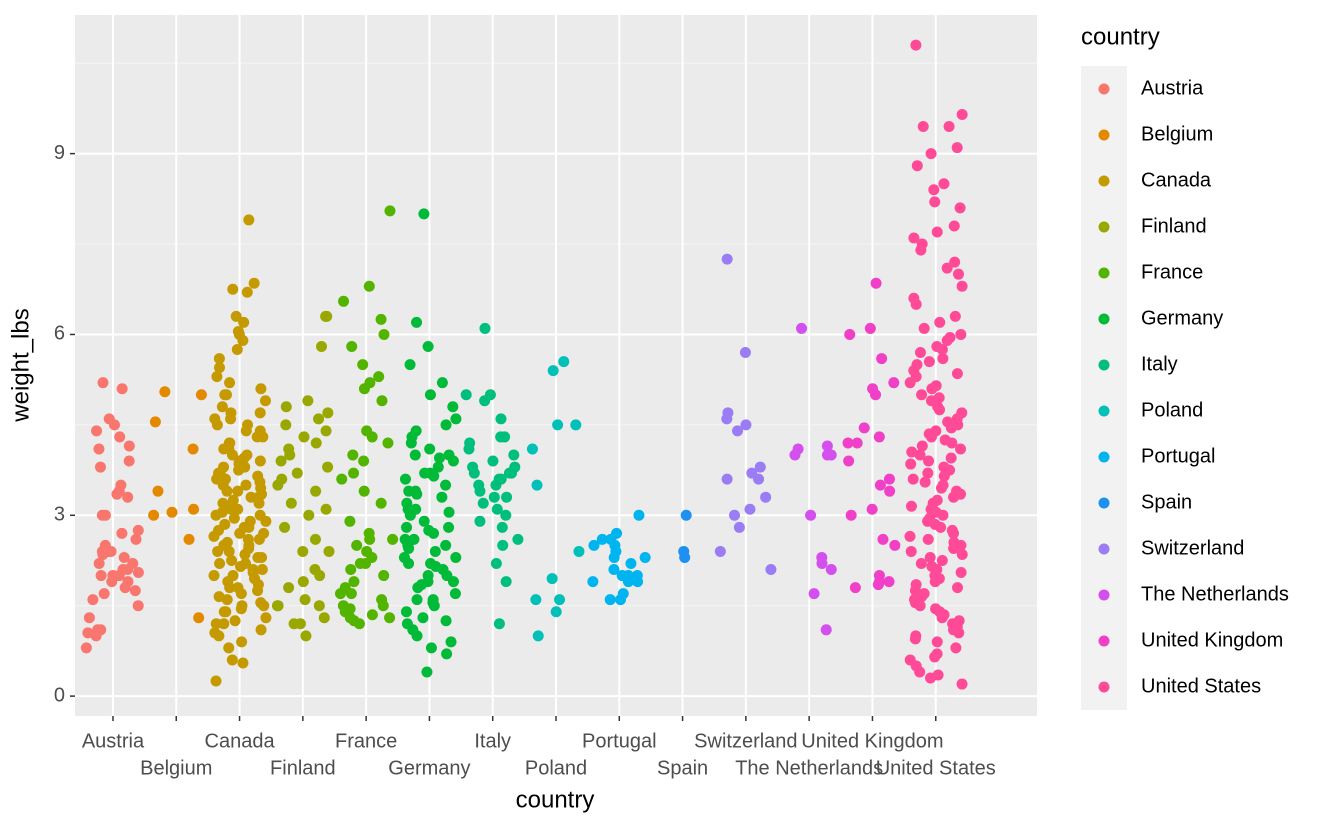  Describe the element at coordinates (1176, 180) in the screenshot. I see `legend-label: Canada` at that location.